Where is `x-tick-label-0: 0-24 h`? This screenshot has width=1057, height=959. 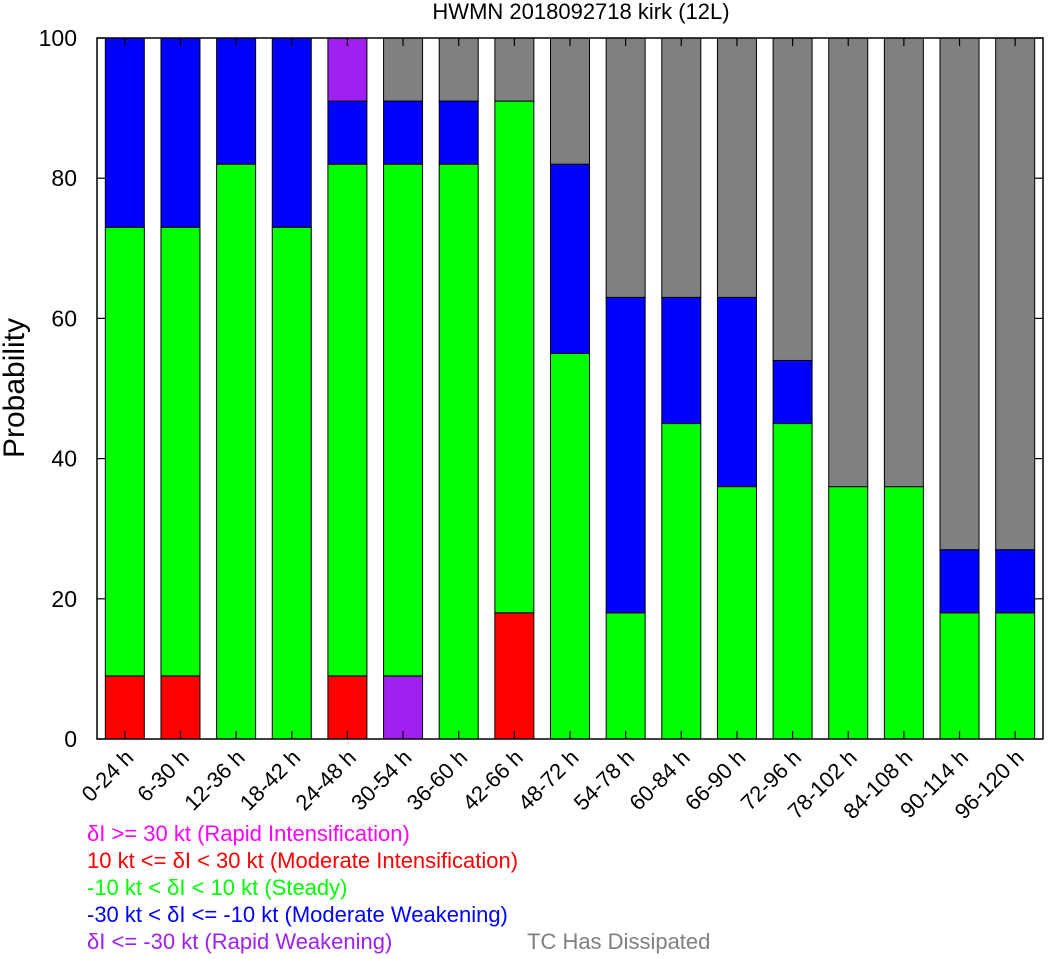
x-tick-label-0: 0-24 h is located at coordinates (108, 776).